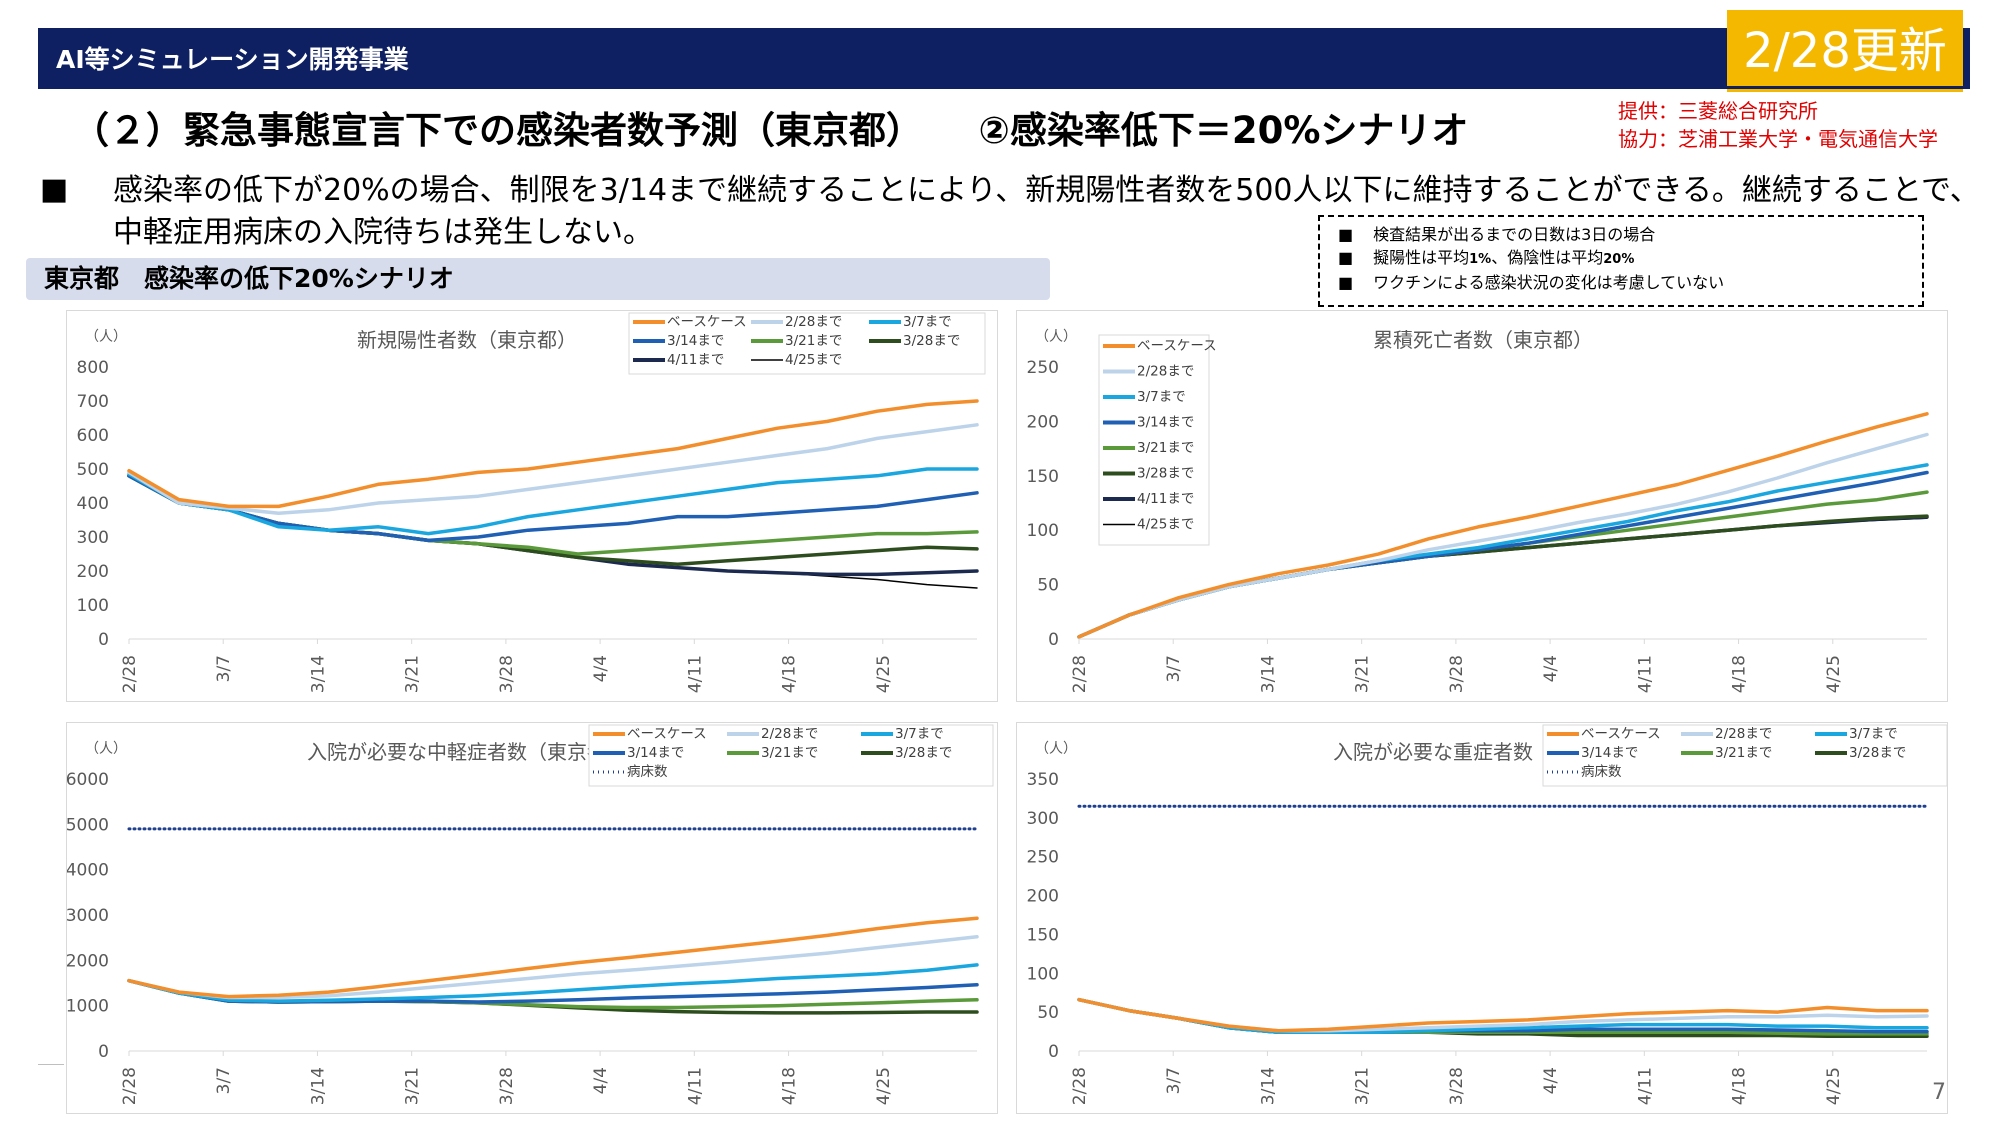 The height and width of the screenshot is (1125, 2000). Describe the element at coordinates (467, 340) in the screenshot. I see `chart-title: 新規陽性者数（東京都）` at that location.